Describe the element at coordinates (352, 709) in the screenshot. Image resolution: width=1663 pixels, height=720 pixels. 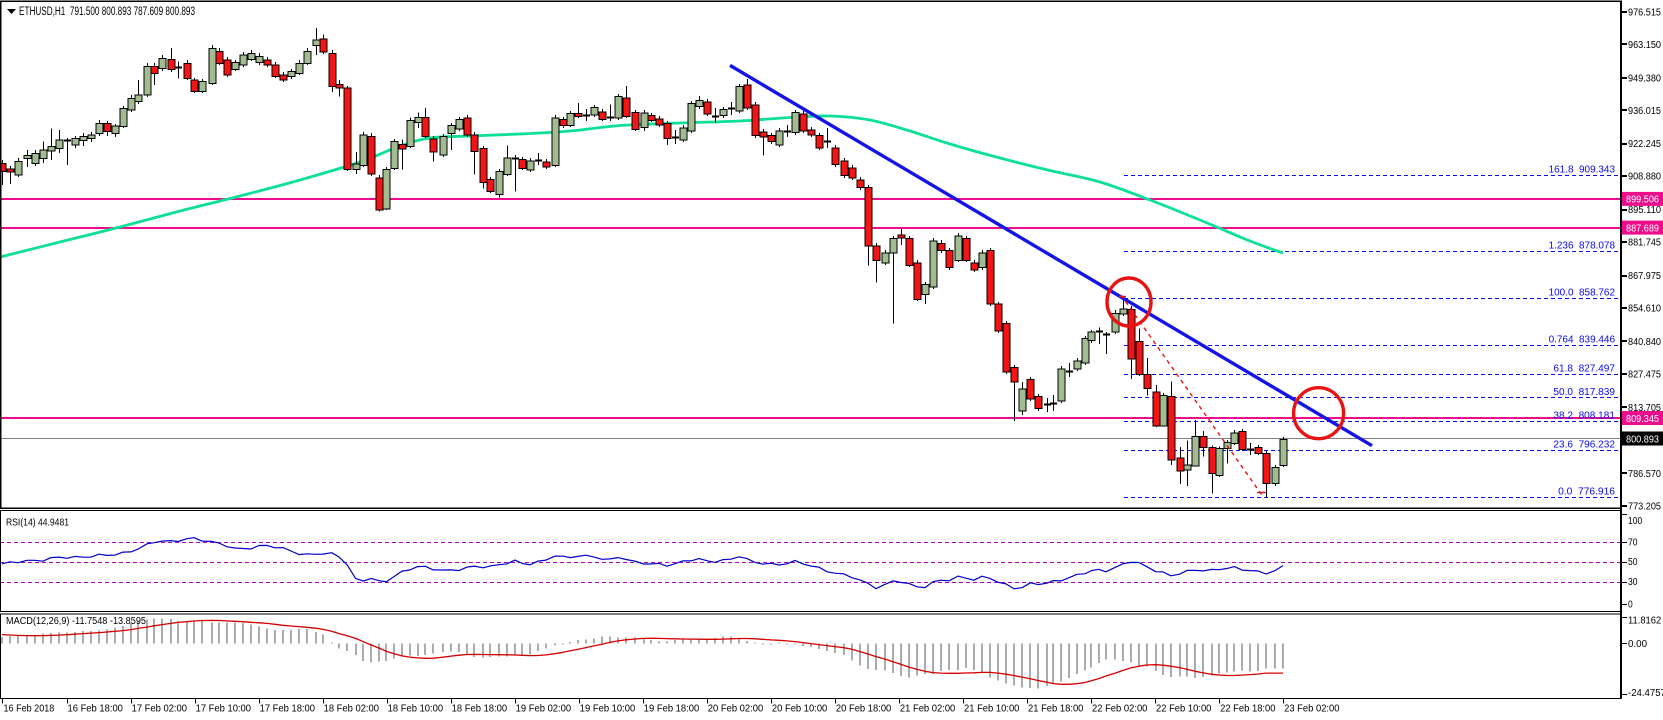
I see `svg-text: 18 Feb 02:00` at that location.